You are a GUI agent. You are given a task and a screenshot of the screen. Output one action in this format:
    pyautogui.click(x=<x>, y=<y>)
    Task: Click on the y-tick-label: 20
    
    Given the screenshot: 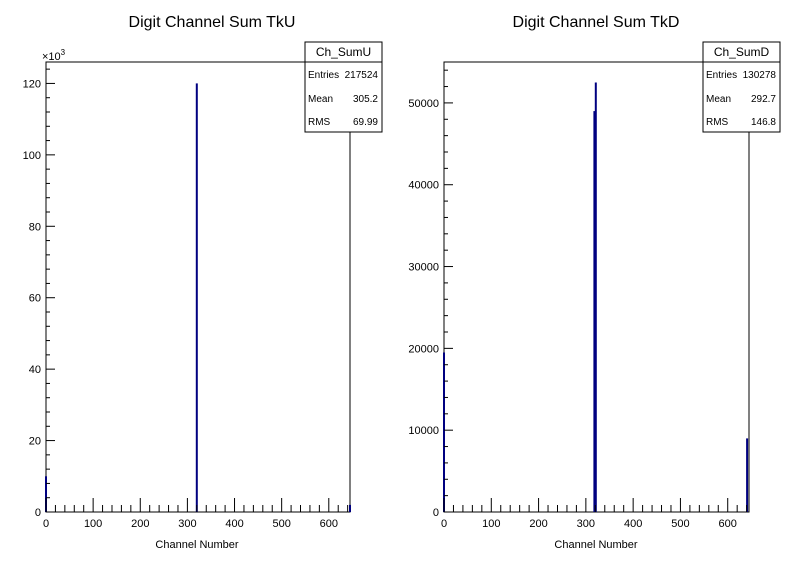 What is the action you would take?
    pyautogui.click(x=35, y=442)
    